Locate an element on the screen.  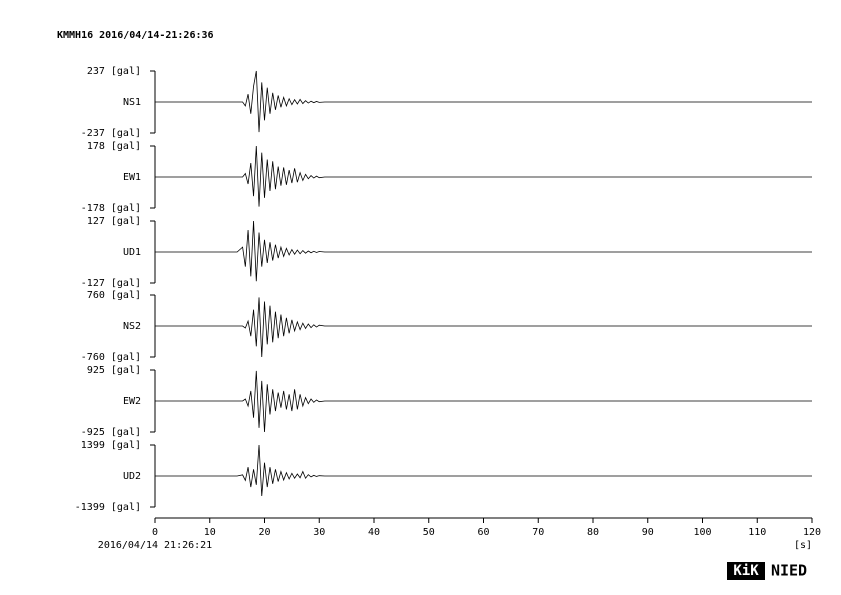
x-tick-label: 90 is located at coordinates (648, 532).